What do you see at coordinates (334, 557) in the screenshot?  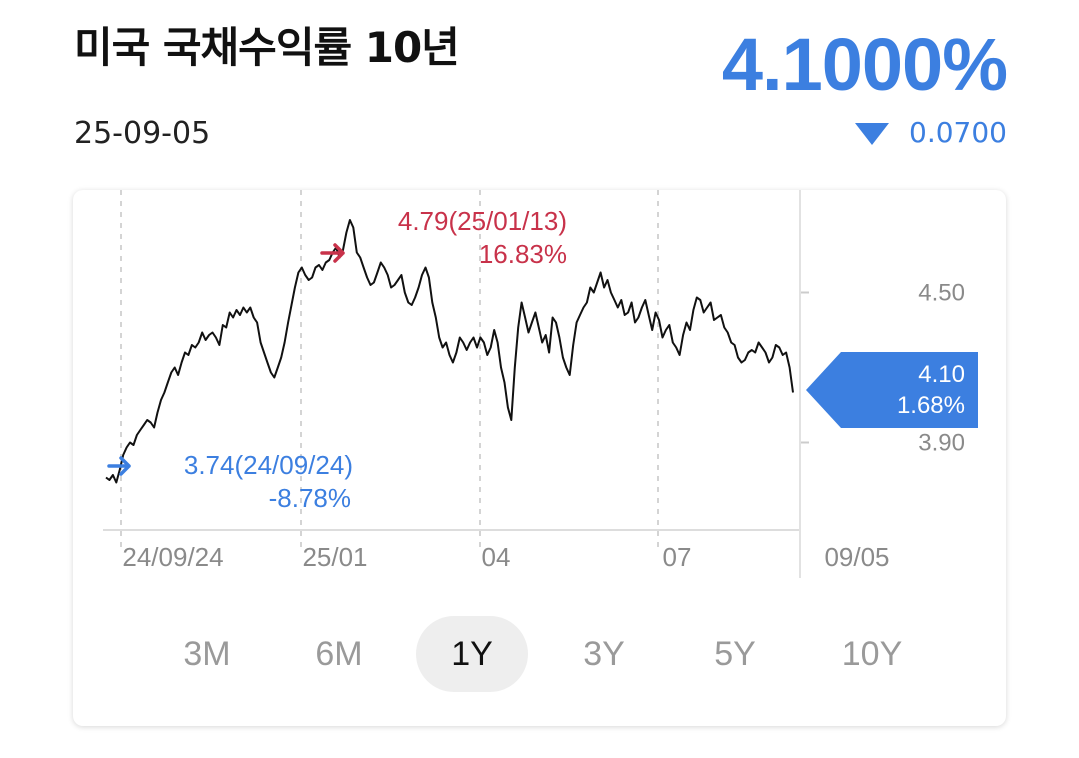 I see `x-tick-label: 25/01` at bounding box center [334, 557].